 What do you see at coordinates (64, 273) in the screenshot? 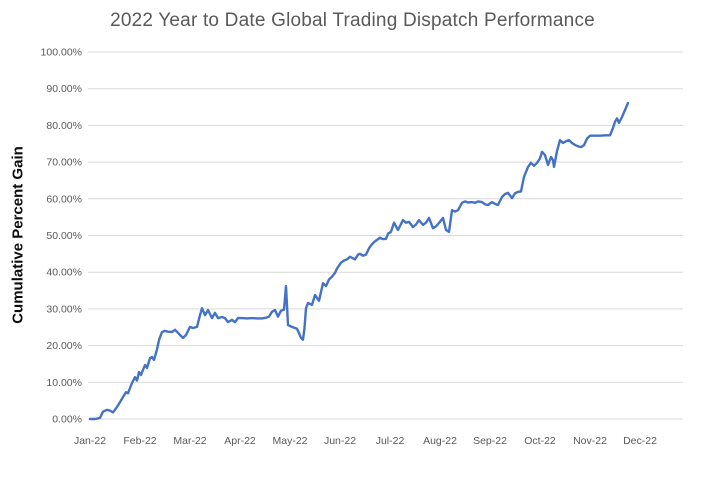
I see `y-tick-label: 40.00%` at bounding box center [64, 273].